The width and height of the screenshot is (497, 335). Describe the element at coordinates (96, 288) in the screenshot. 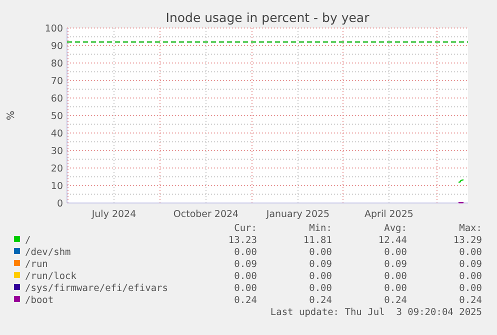

I see `legend-label: /sys/firmware/efi/efivars` at that location.